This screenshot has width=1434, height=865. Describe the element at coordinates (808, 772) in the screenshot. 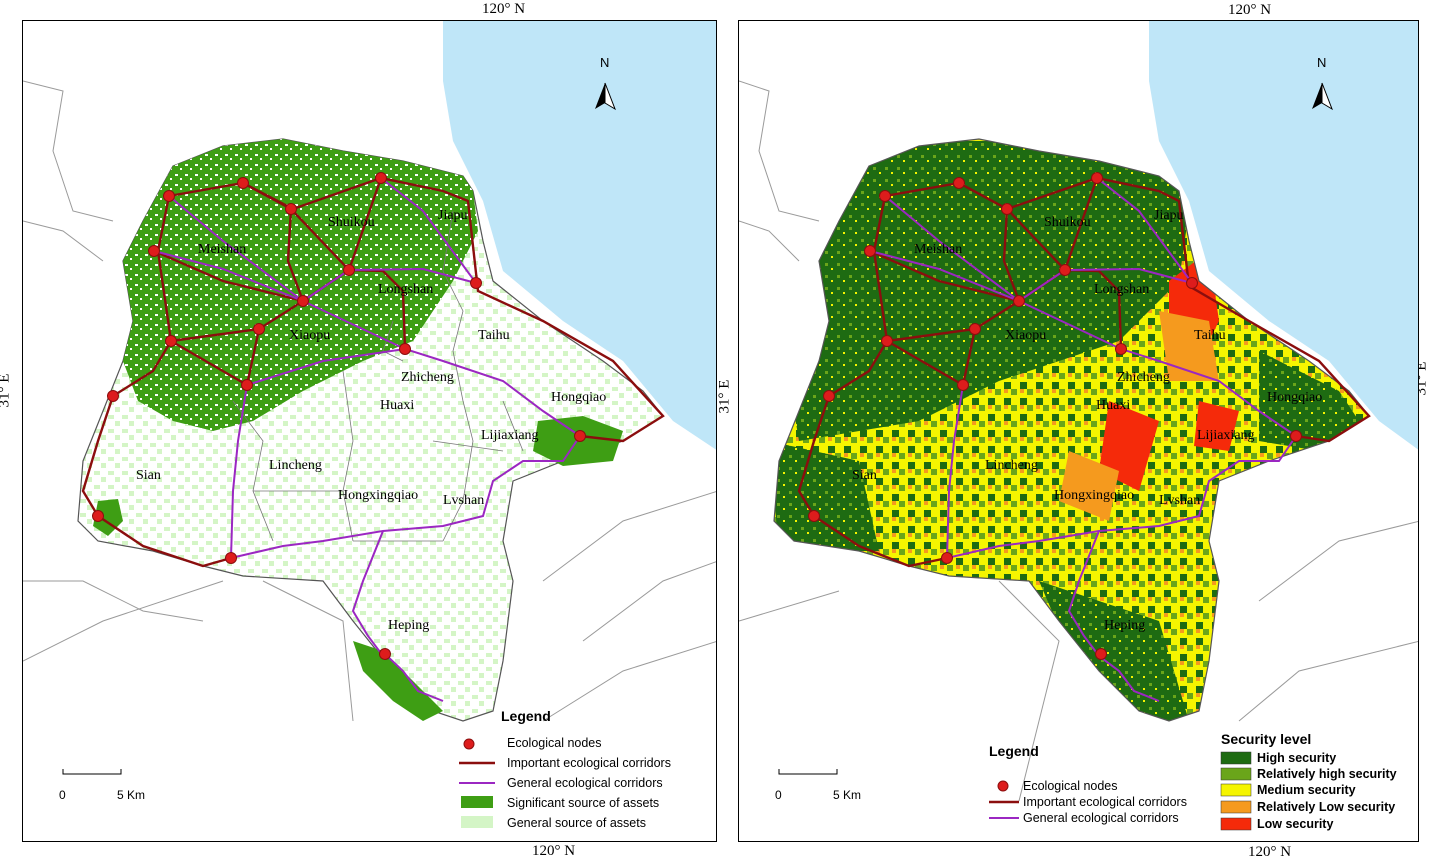

I see `scale-bar-right` at that location.